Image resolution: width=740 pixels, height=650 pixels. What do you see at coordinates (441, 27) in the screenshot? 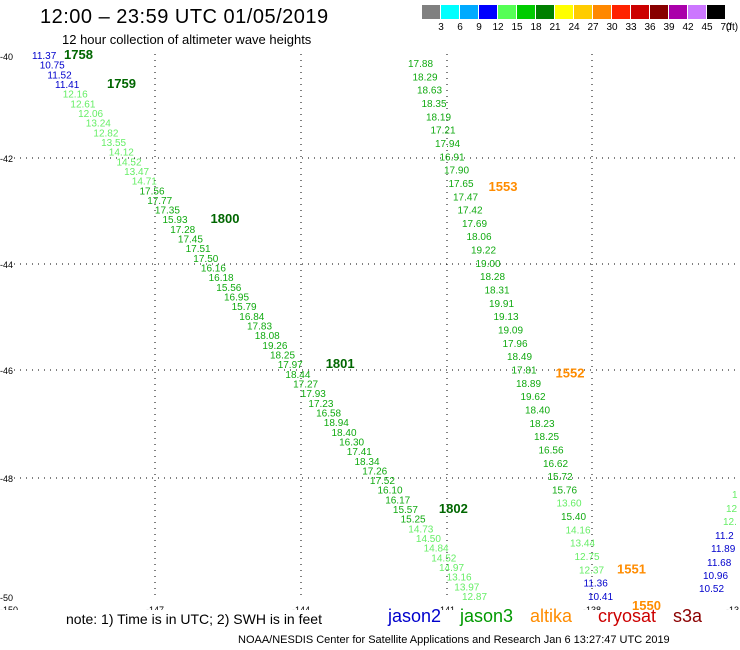
I see `legend-label: 3` at bounding box center [441, 27].